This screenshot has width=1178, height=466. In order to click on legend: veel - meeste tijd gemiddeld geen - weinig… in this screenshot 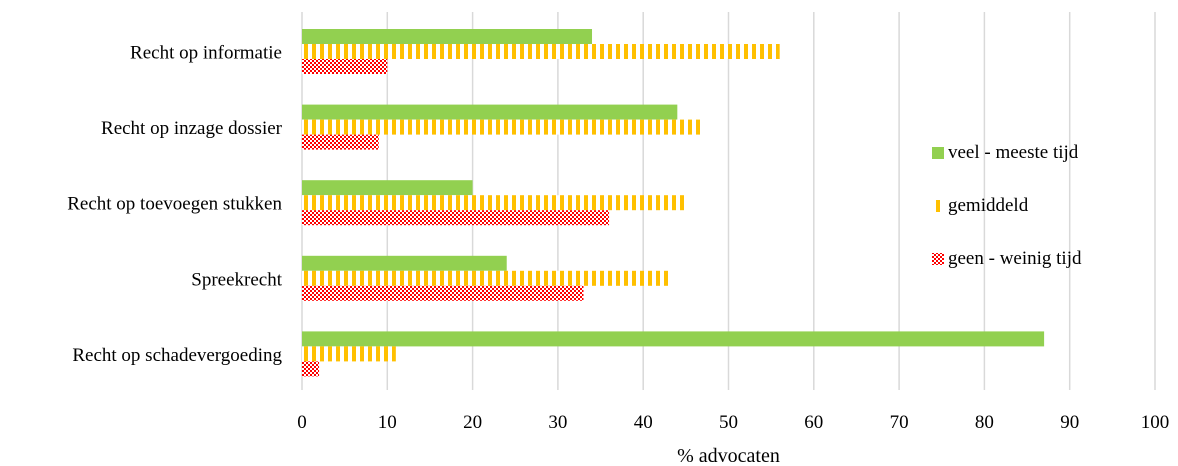, I will do `click(1007, 205)`.